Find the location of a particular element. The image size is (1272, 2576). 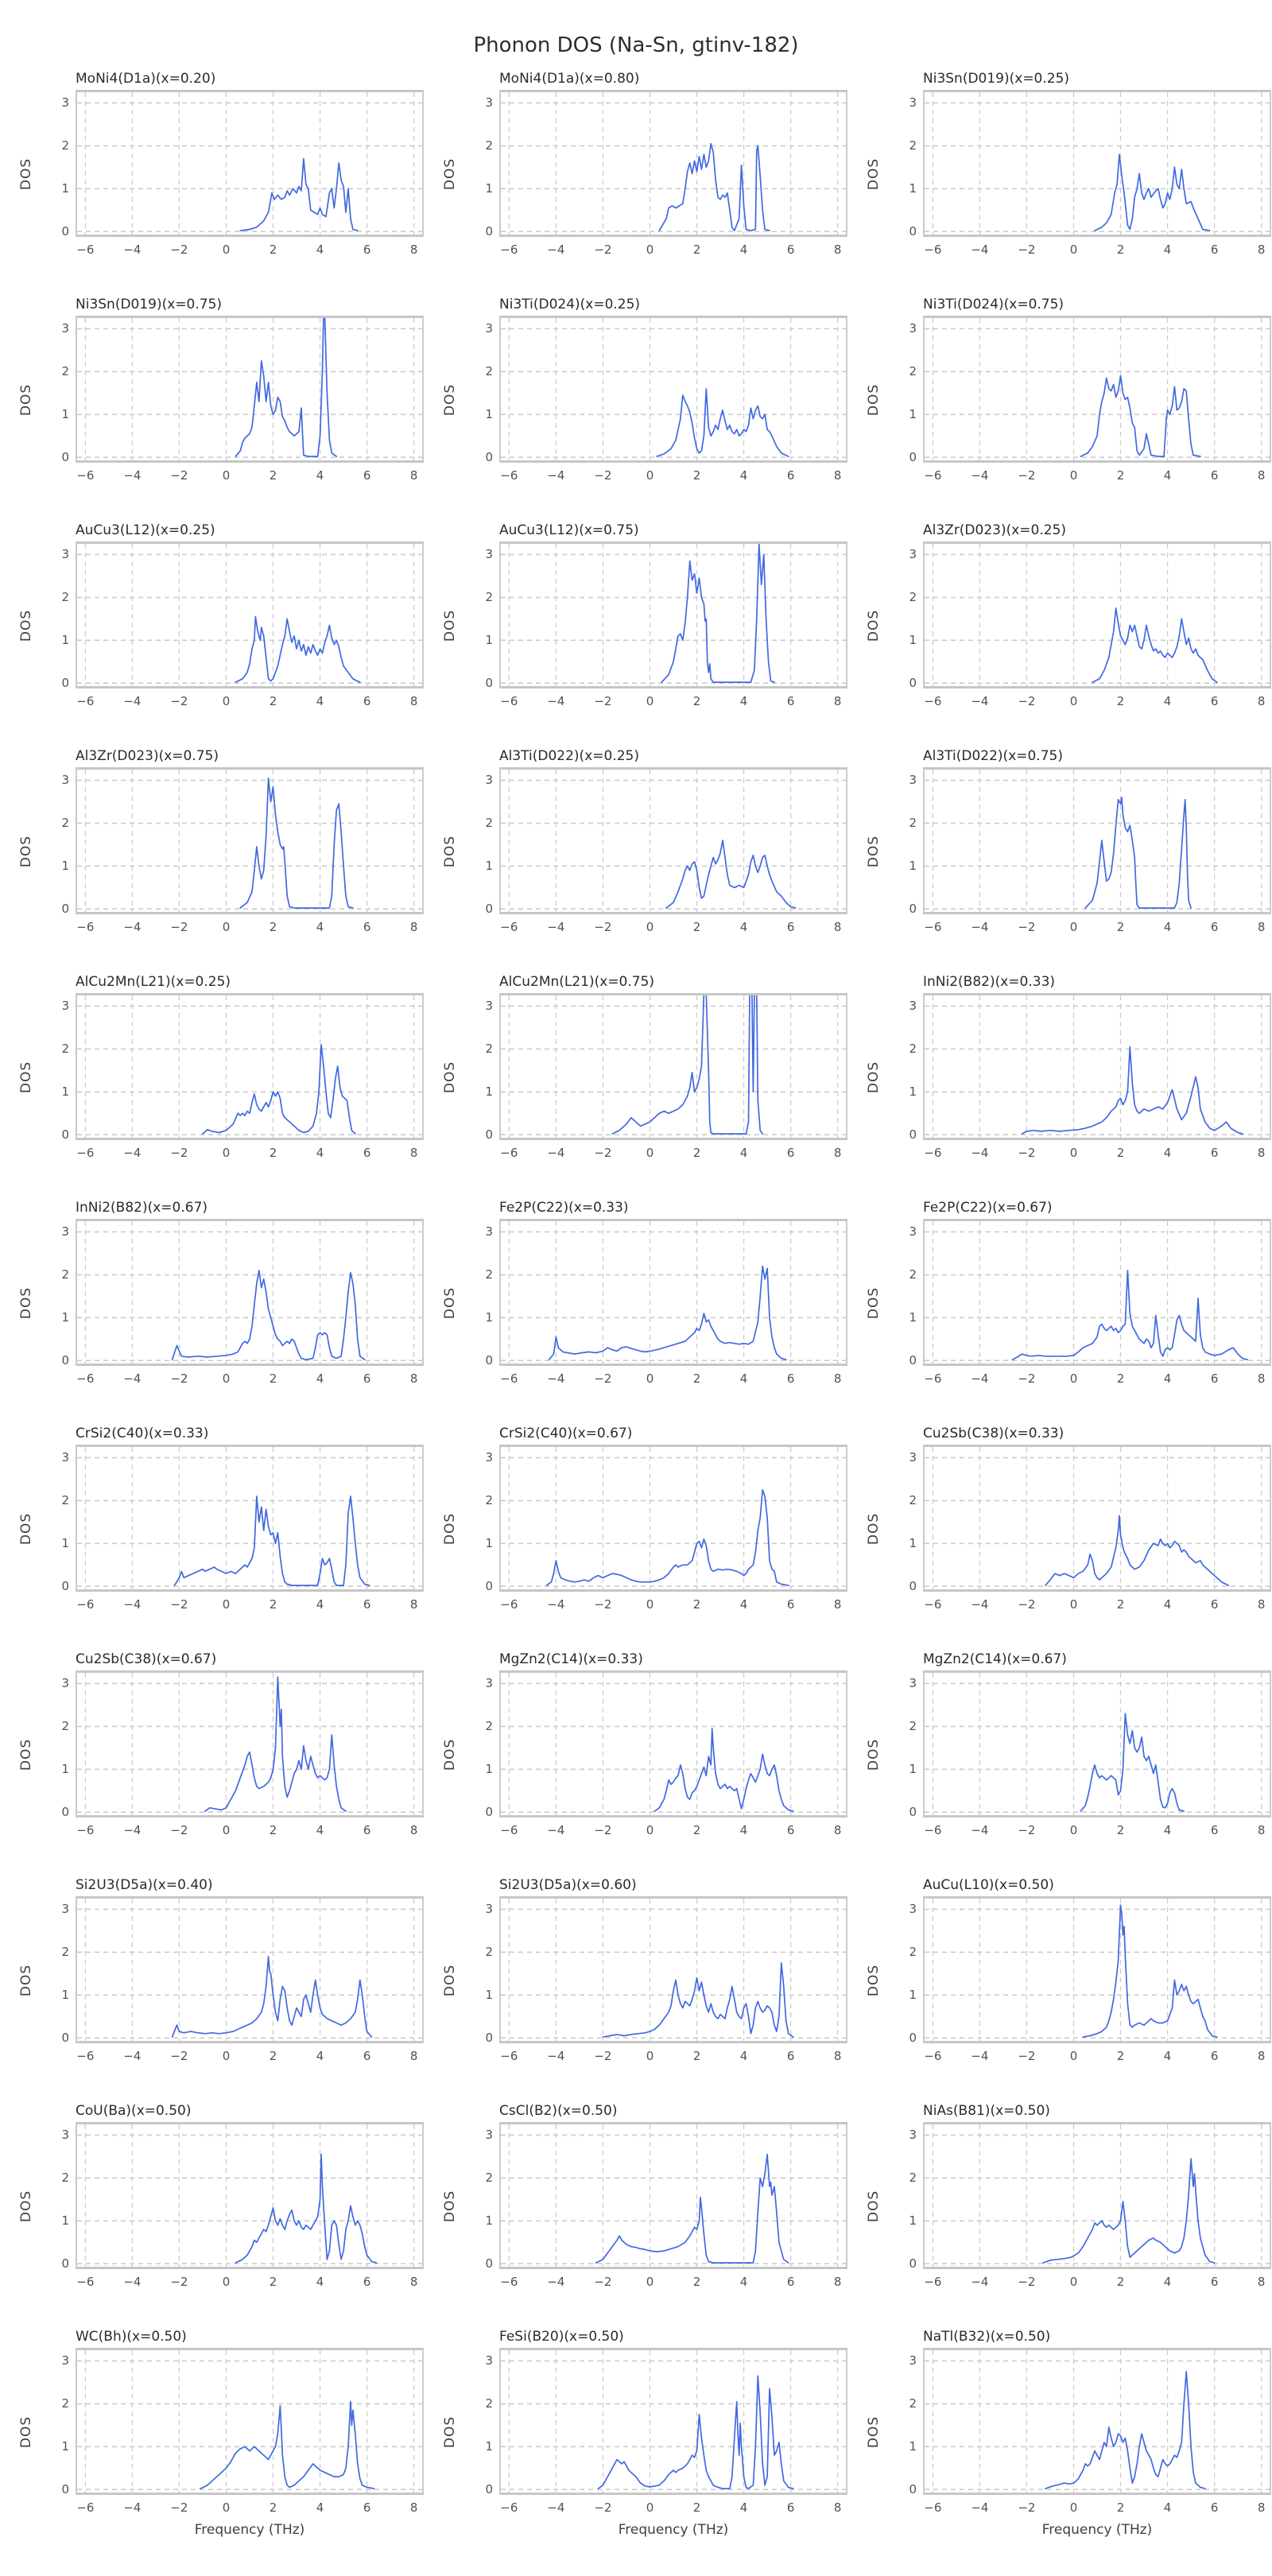

subplot-title: InNi2(B82)(x=0.33) is located at coordinates (989, 982).